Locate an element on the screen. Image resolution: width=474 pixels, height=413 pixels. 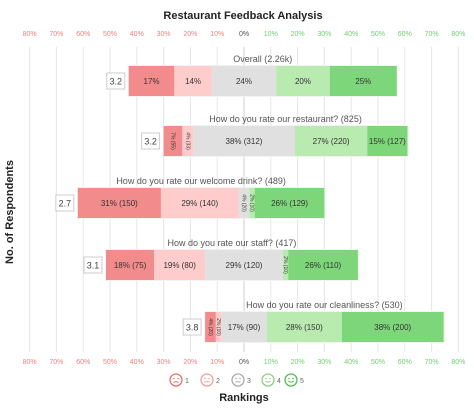
score-value: 3.2 is located at coordinates (150, 142).